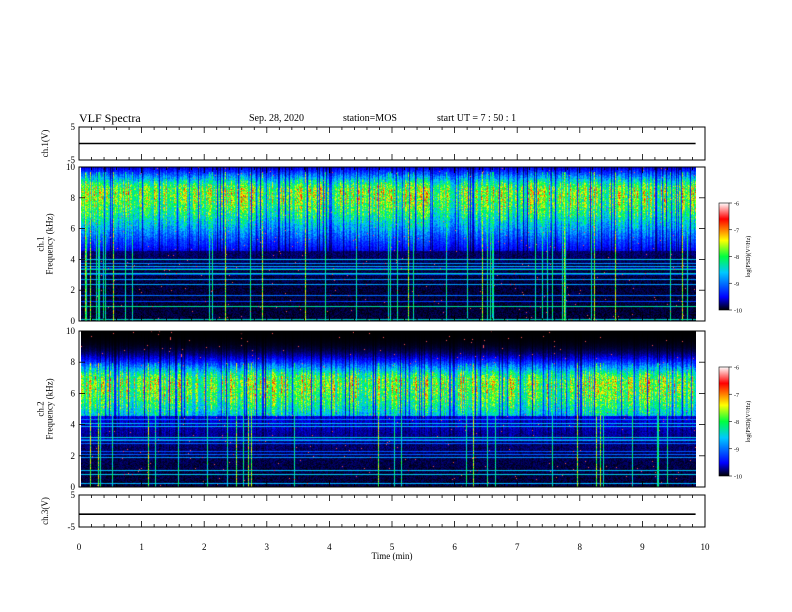  I want to click on x-tick-label: 10, so click(706, 547).